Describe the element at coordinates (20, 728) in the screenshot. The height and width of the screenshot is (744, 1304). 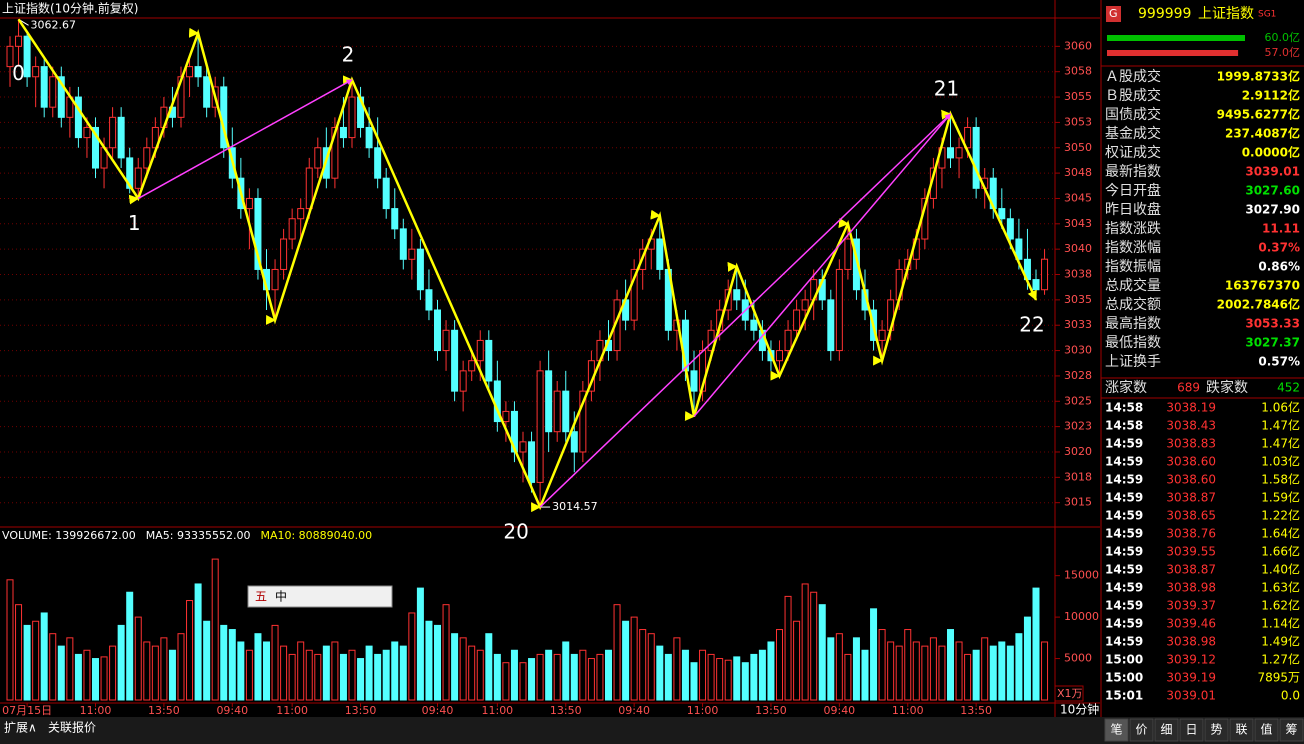
I see `footer-link: 扩展∧` at that location.